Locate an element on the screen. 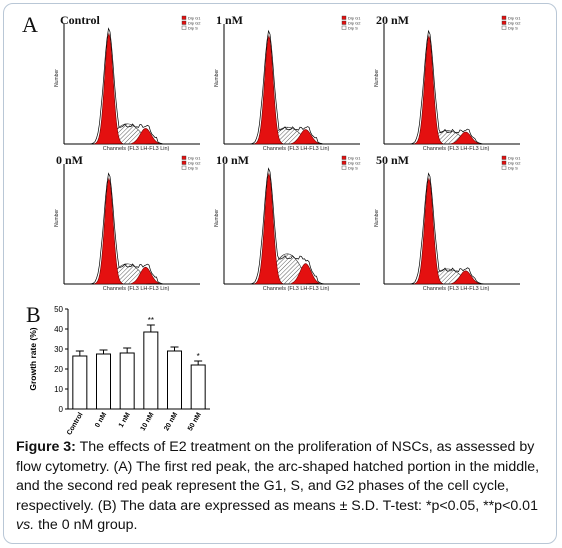  x-tick-label: 0 nM is located at coordinates (101, 419).